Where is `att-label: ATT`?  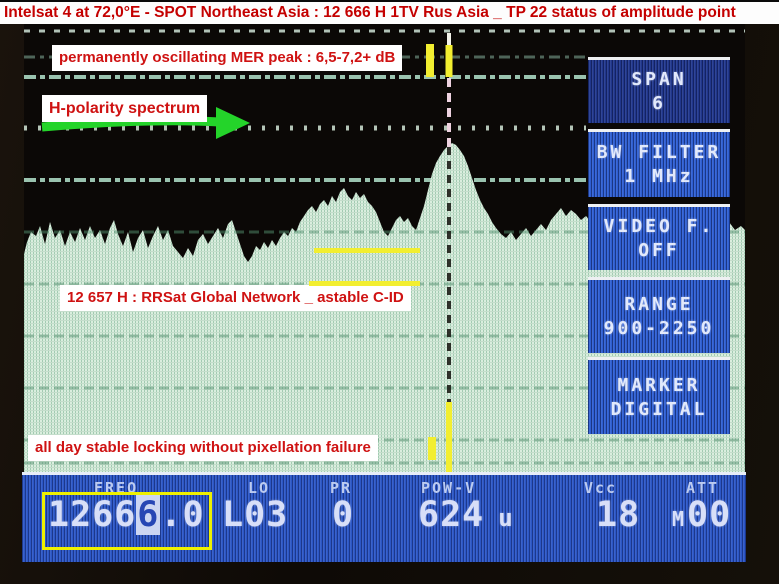 att-label: ATT is located at coordinates (703, 488).